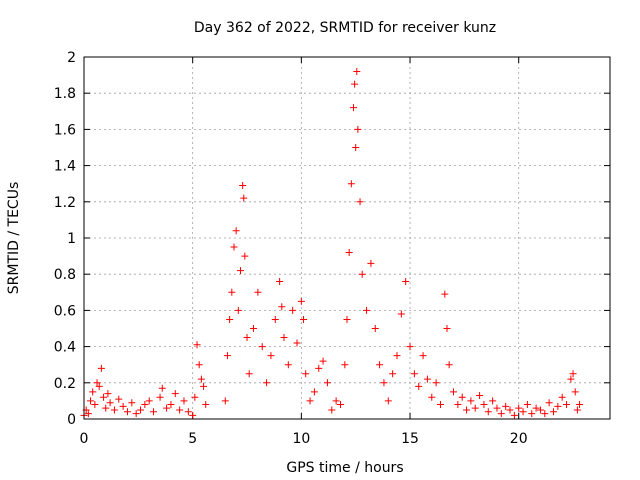 Image resolution: width=640 pixels, height=480 pixels. Describe the element at coordinates (71, 239) in the screenshot. I see `y-tick-label: 1` at that location.